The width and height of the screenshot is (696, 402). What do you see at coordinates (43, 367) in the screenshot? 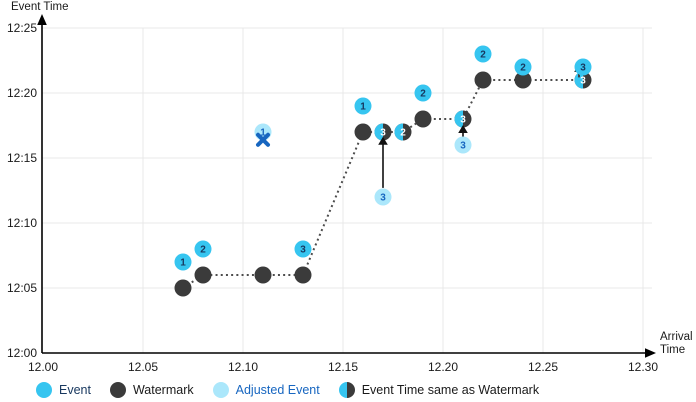
I see `x-tick-label: 12.00` at bounding box center [43, 367].